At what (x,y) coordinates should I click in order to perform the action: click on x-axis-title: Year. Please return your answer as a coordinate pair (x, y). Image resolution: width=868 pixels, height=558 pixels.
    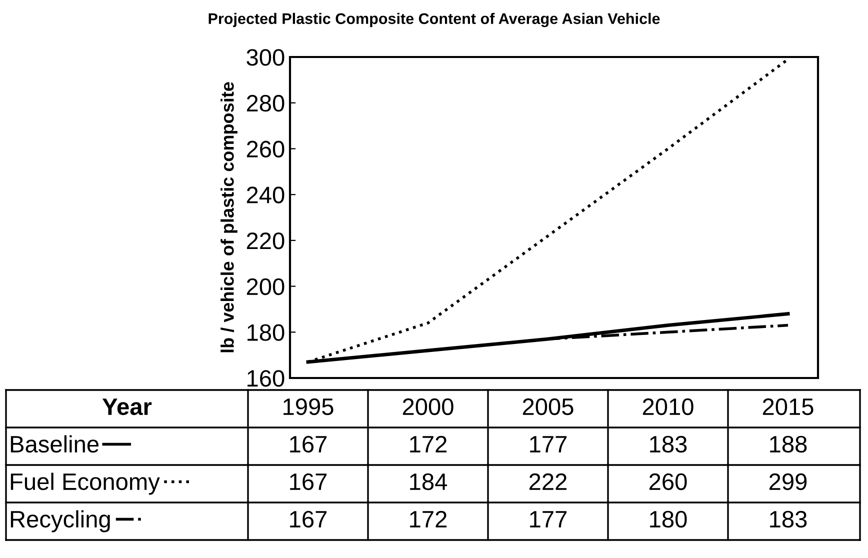
    Looking at the image, I should click on (127, 407).